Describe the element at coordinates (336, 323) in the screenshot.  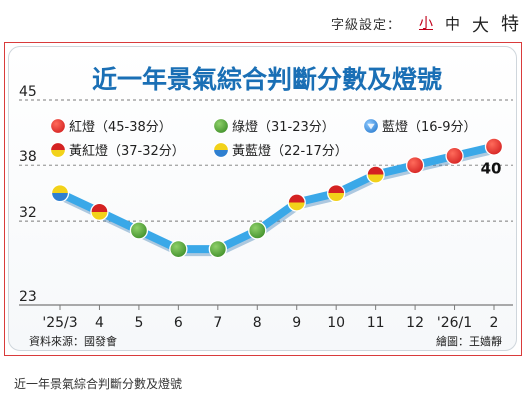
I see `x-tick-label: 10` at that location.